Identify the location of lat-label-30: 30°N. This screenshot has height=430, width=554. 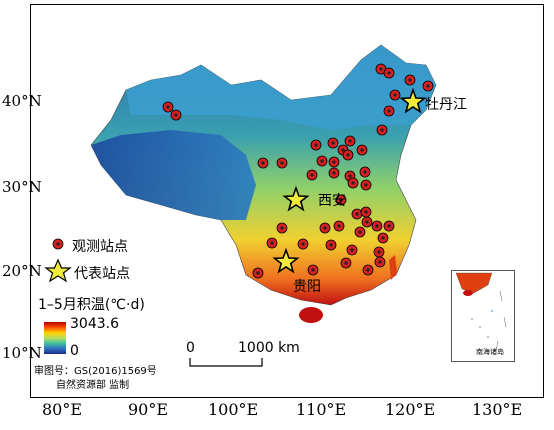
(22, 187).